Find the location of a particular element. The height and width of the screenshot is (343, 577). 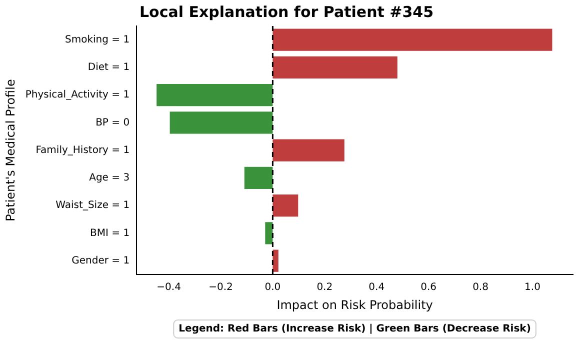

x-tick-label: −0.4 is located at coordinates (168, 288).